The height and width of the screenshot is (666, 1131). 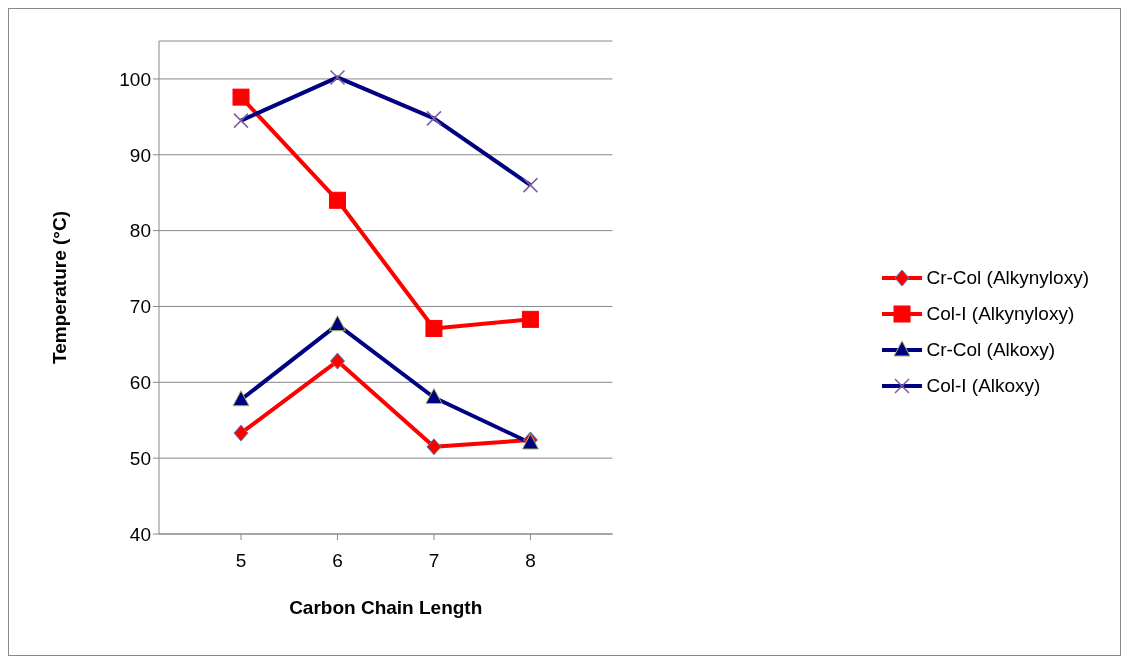 I want to click on x-tick-label: 8, so click(x=530, y=561).